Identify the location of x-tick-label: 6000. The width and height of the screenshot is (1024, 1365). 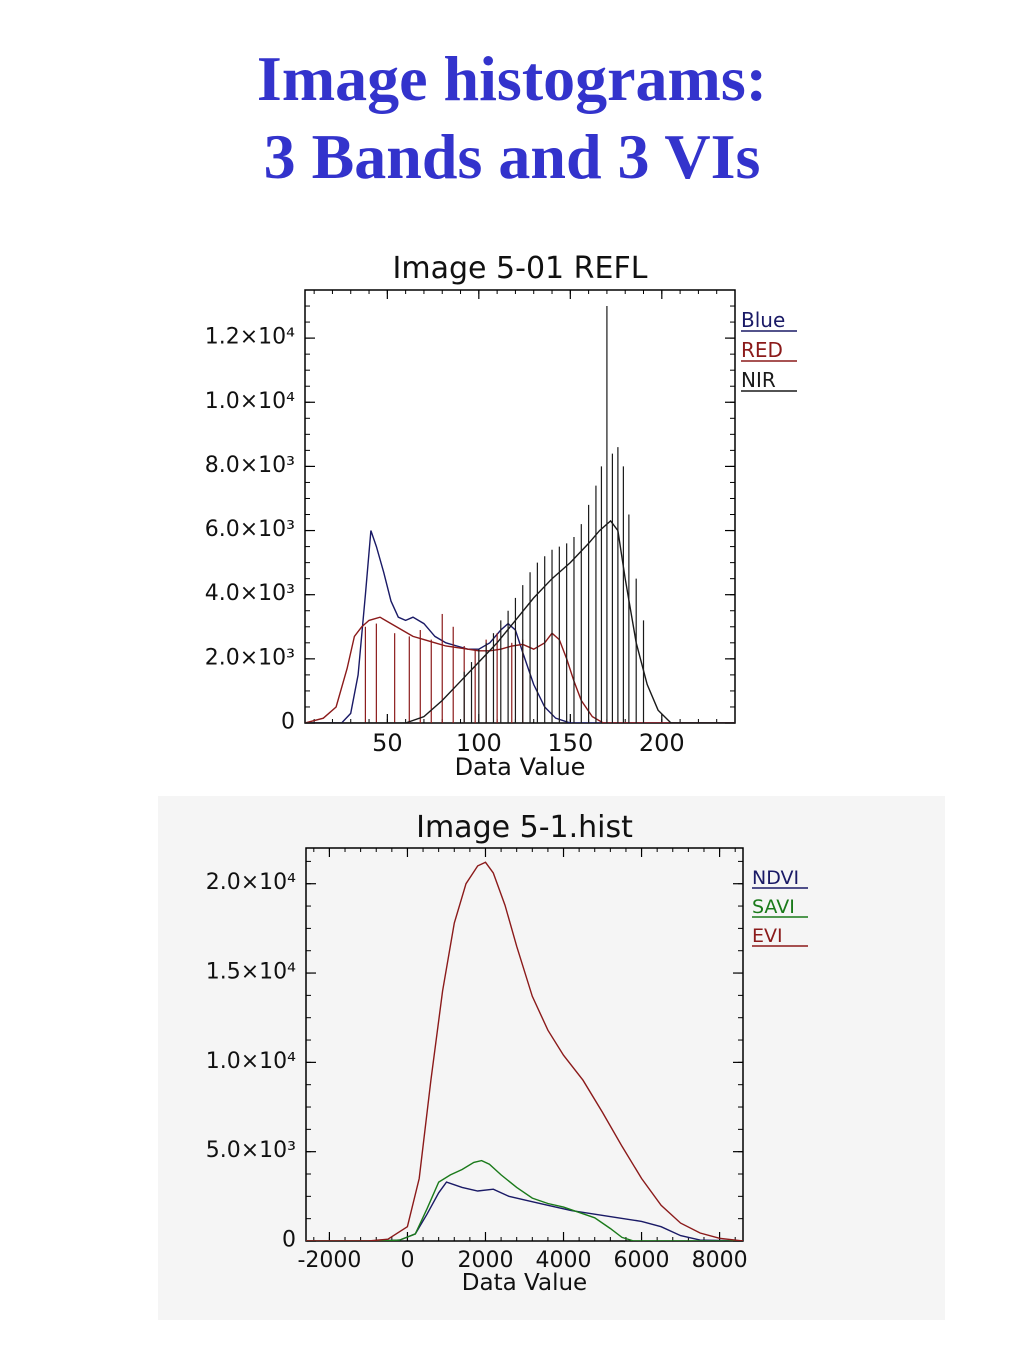
(642, 1260).